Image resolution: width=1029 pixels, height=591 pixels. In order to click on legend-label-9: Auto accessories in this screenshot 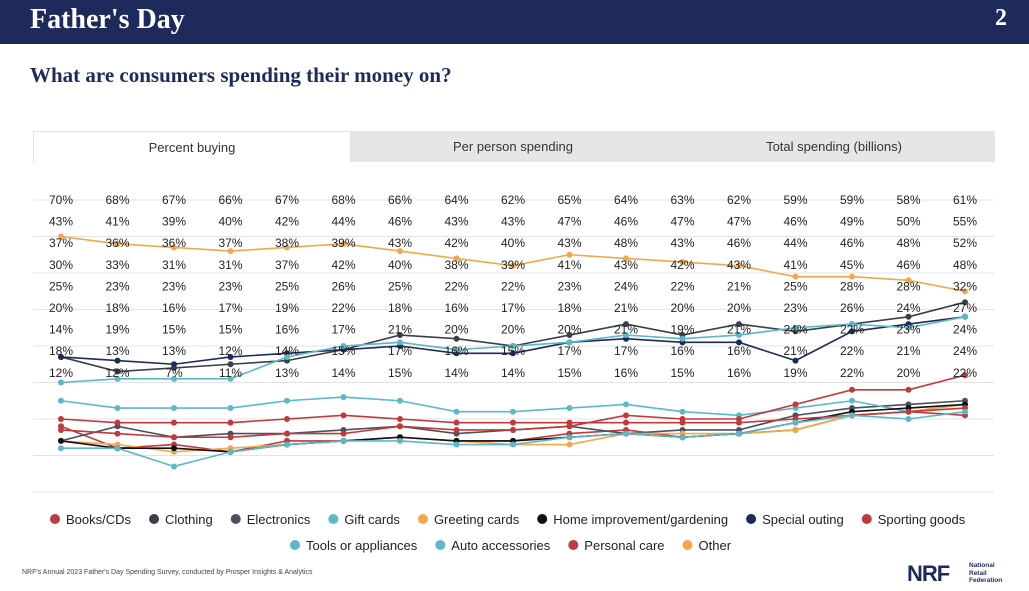, I will do `click(500, 545)`.